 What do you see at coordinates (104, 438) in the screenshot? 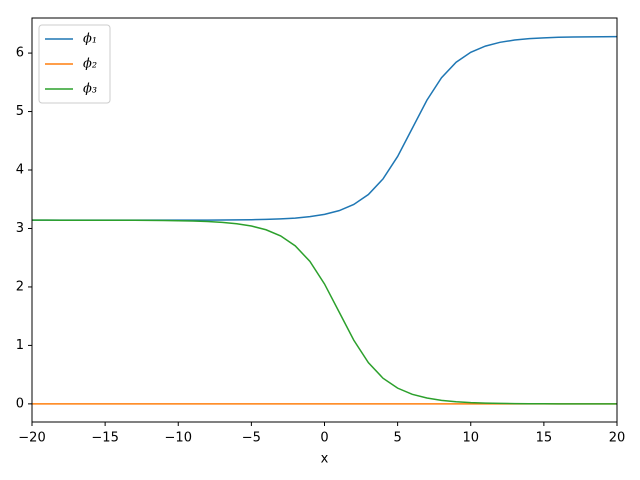
I see `x-tick-label: −15` at bounding box center [104, 438].